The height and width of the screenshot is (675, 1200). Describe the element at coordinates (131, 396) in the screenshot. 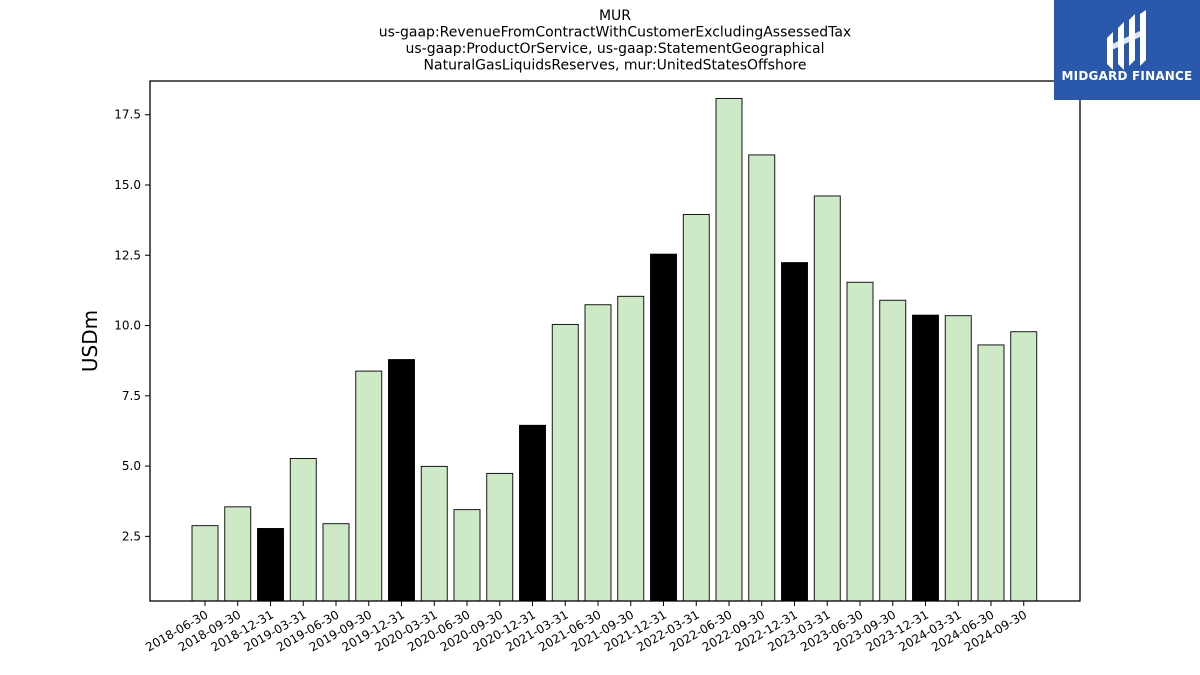

I see `y-tick-label: 7.5` at that location.